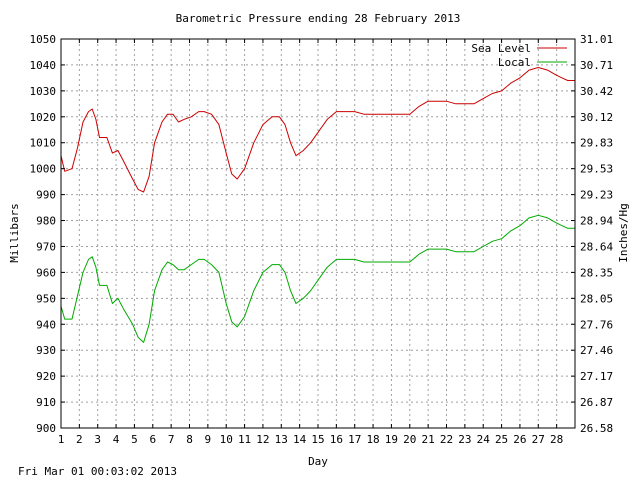 This screenshot has height=485, width=640. I want to click on x-tick-label: 22, so click(446, 439).